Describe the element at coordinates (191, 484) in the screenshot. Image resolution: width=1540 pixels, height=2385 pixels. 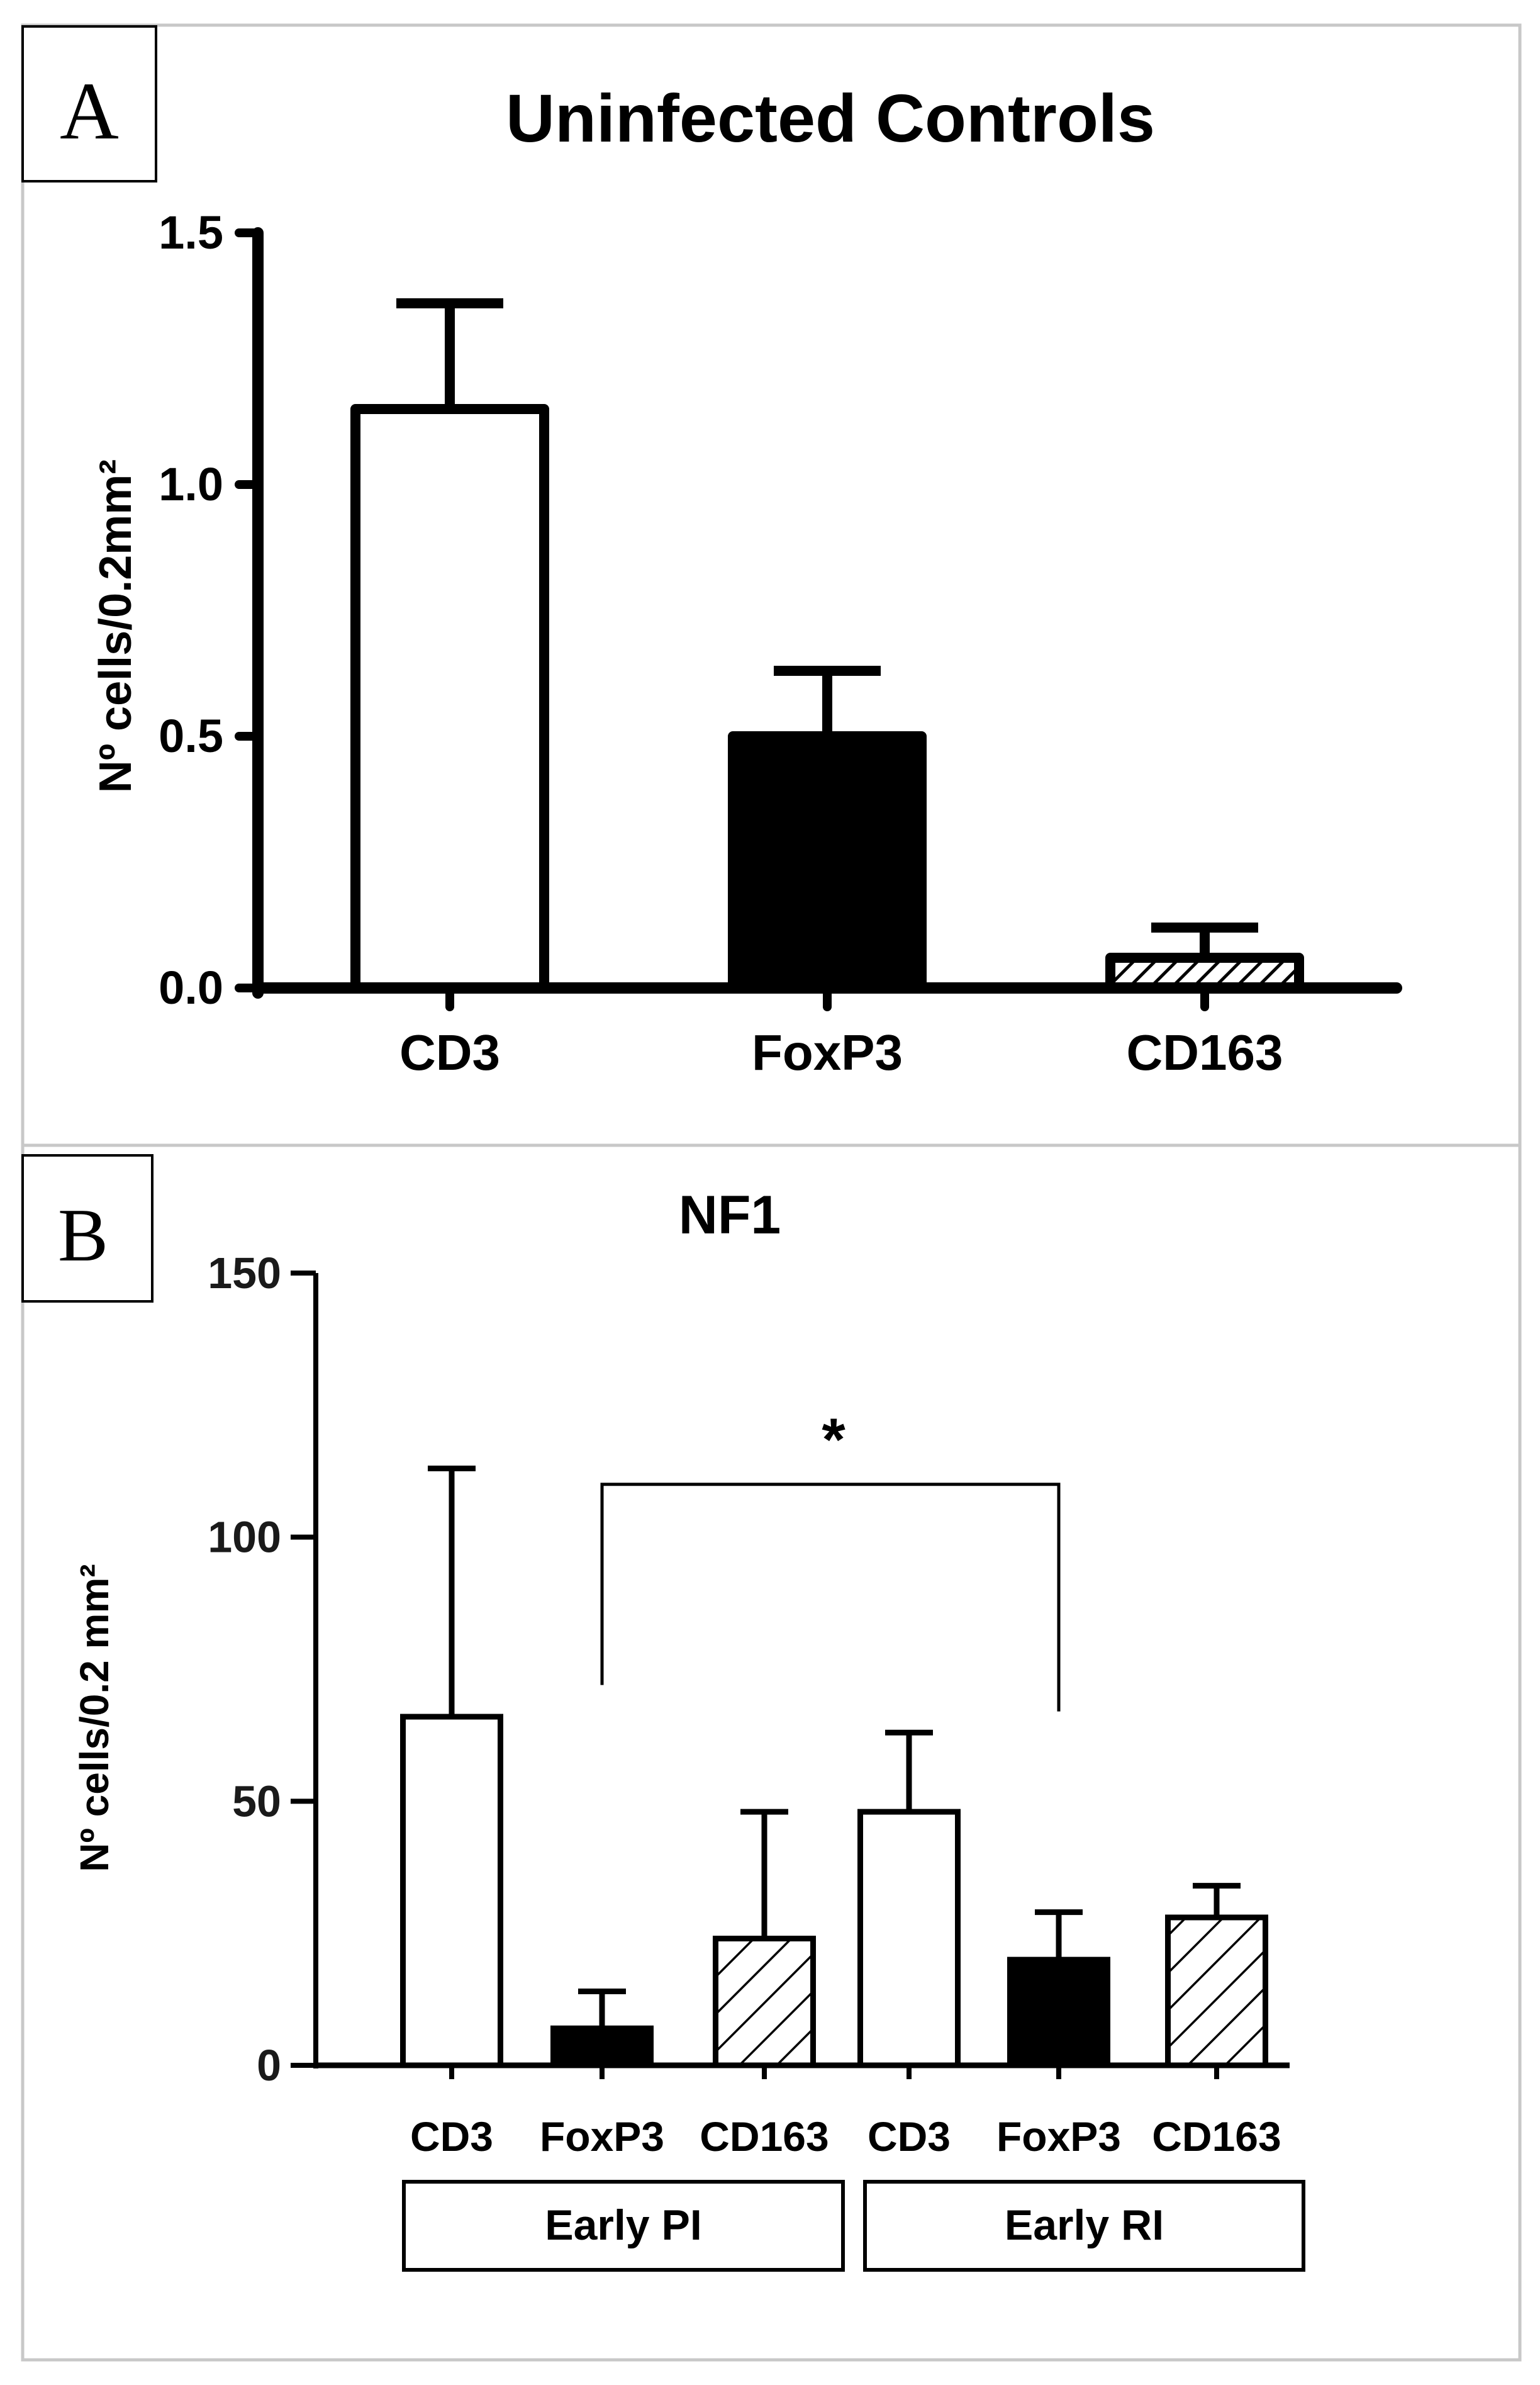
I see `y-tick-label: 1.0` at that location.